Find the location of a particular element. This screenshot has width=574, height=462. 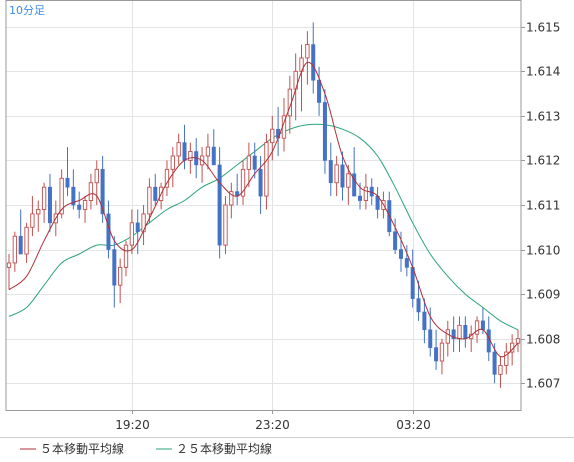

x-tick-label: 03:20 is located at coordinates (413, 425).